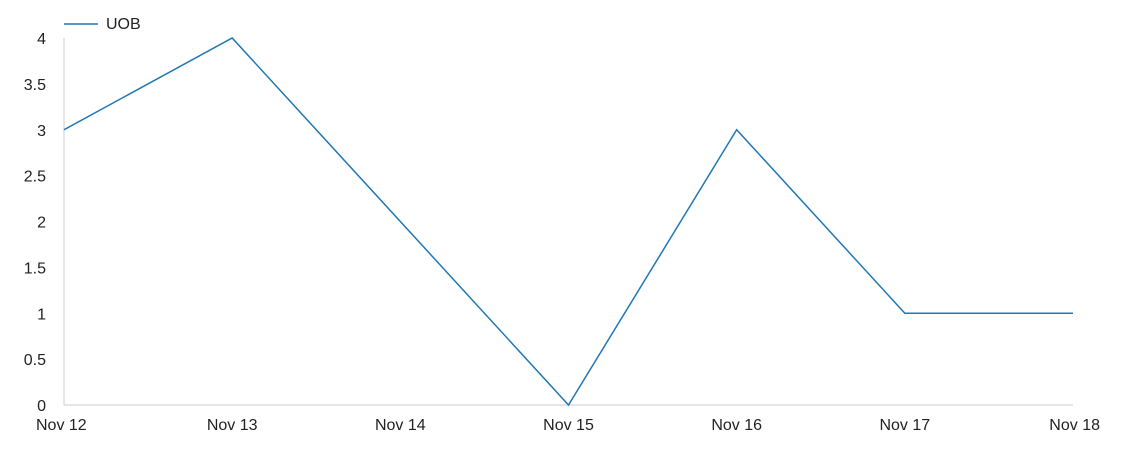 This screenshot has height=460, width=1140. What do you see at coordinates (35, 85) in the screenshot?
I see `y-tick-label: 3.5` at bounding box center [35, 85].